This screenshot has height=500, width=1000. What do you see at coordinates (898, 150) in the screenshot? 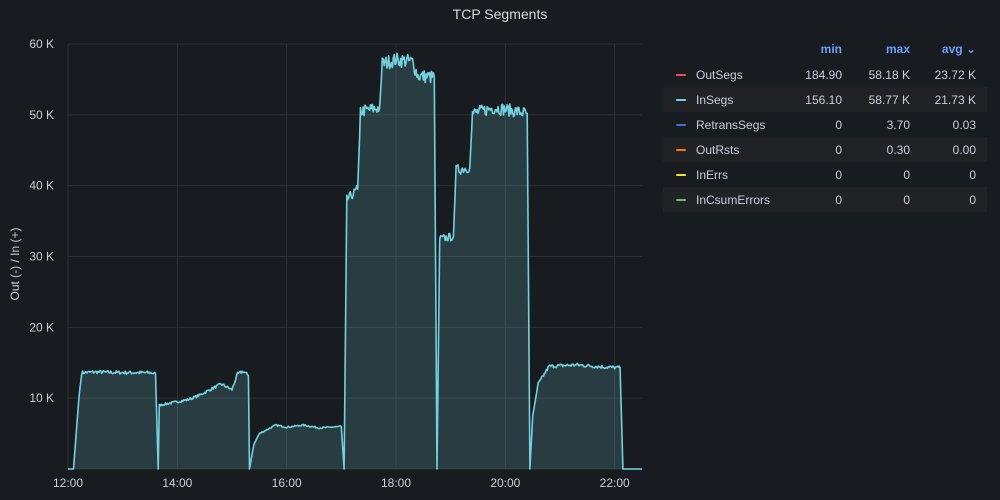
I see `legend-max-value: 0.30` at bounding box center [898, 150].